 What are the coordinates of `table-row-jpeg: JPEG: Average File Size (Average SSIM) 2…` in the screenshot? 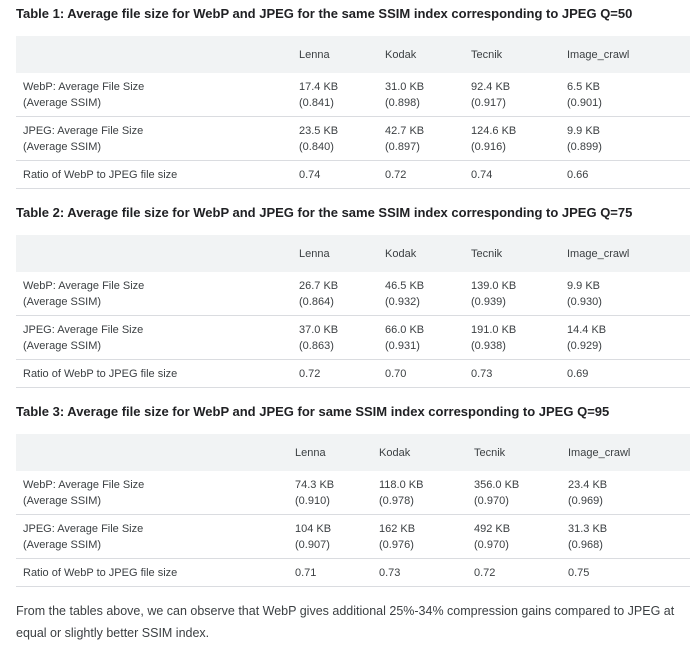 It's located at (353, 139).